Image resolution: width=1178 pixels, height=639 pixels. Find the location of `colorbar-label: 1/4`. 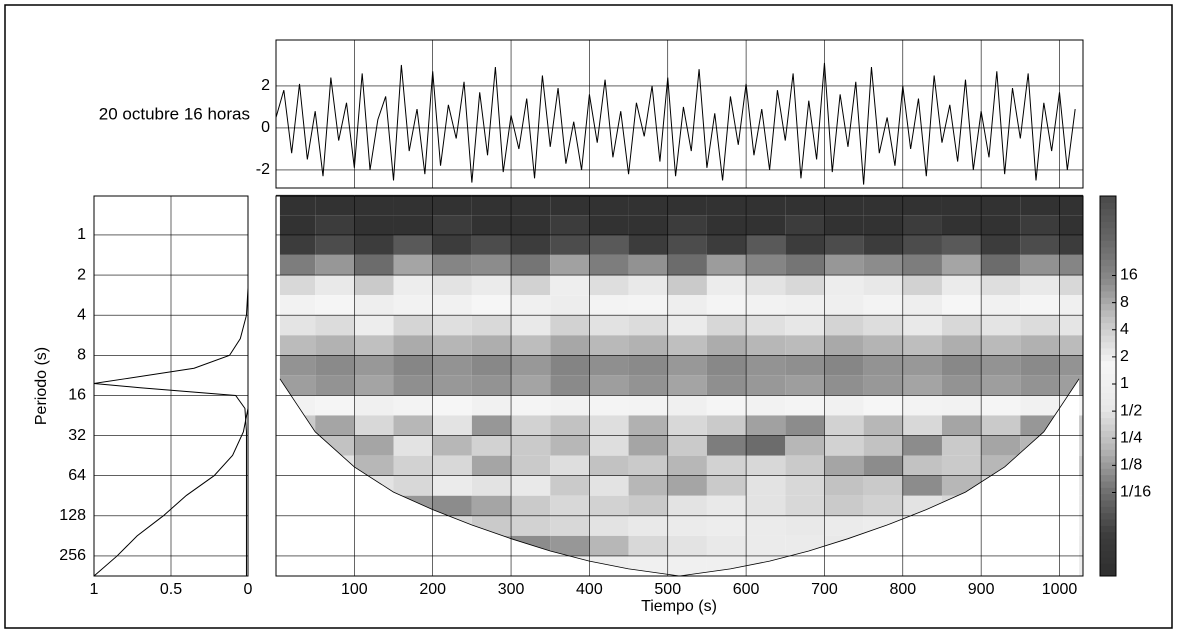

colorbar-label: 1/4 is located at coordinates (1131, 437).